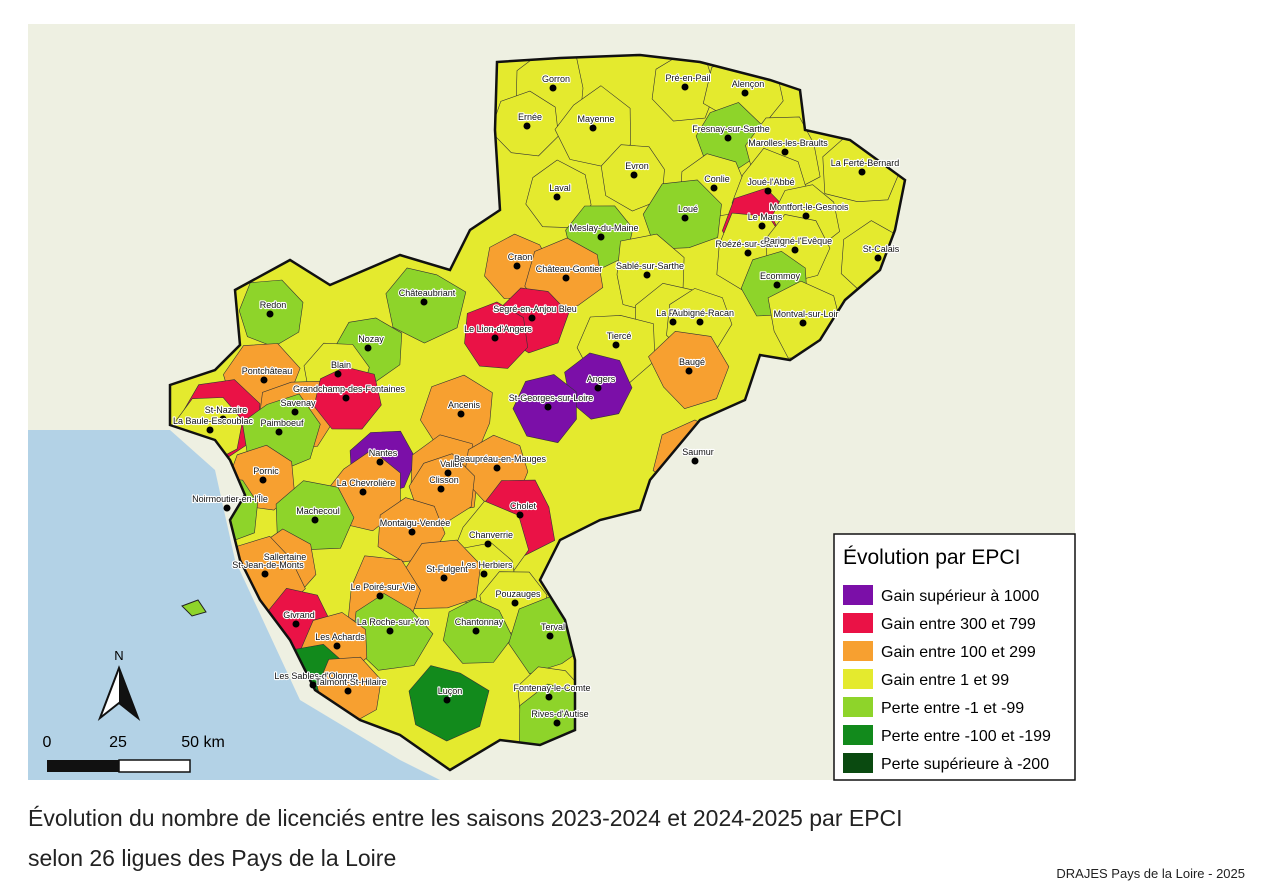 The image size is (1265, 893). I want to click on city-label: Savenay, so click(298, 403).